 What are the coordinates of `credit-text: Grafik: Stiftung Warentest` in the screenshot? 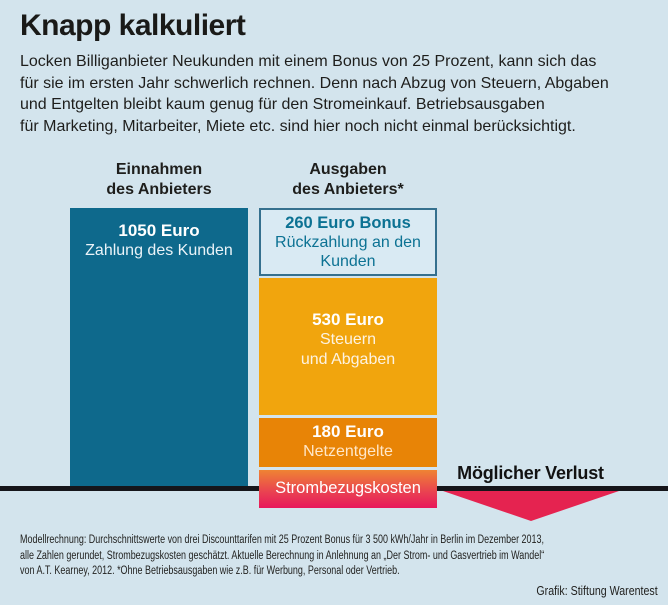 It's located at (597, 591).